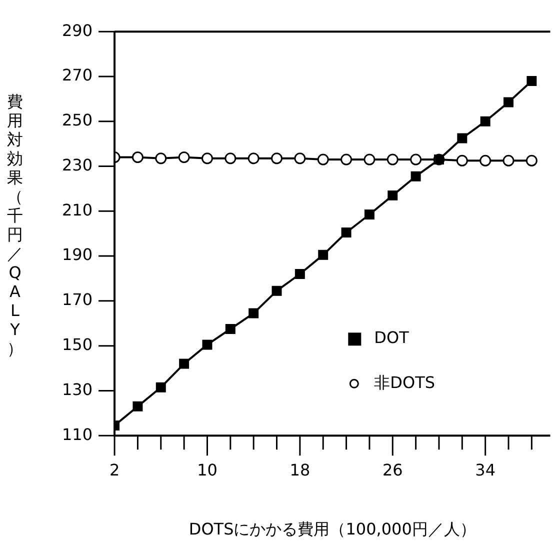 The height and width of the screenshot is (550, 558). I want to click on y-tick-label: 170, so click(77, 300).